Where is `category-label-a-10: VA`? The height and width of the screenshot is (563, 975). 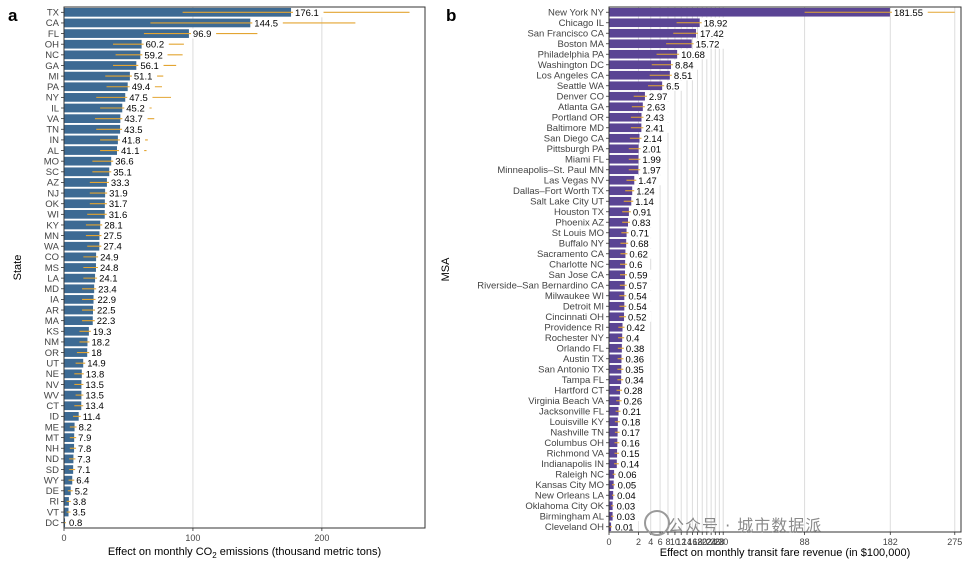 category-label-a-10: VA is located at coordinates (53, 119).